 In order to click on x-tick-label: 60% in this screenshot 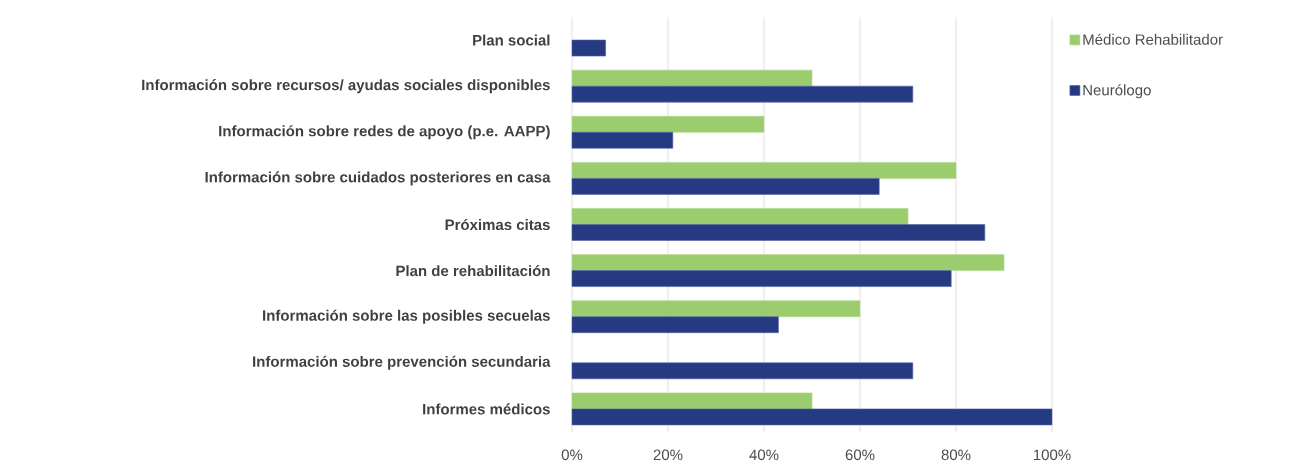, I will do `click(860, 455)`.